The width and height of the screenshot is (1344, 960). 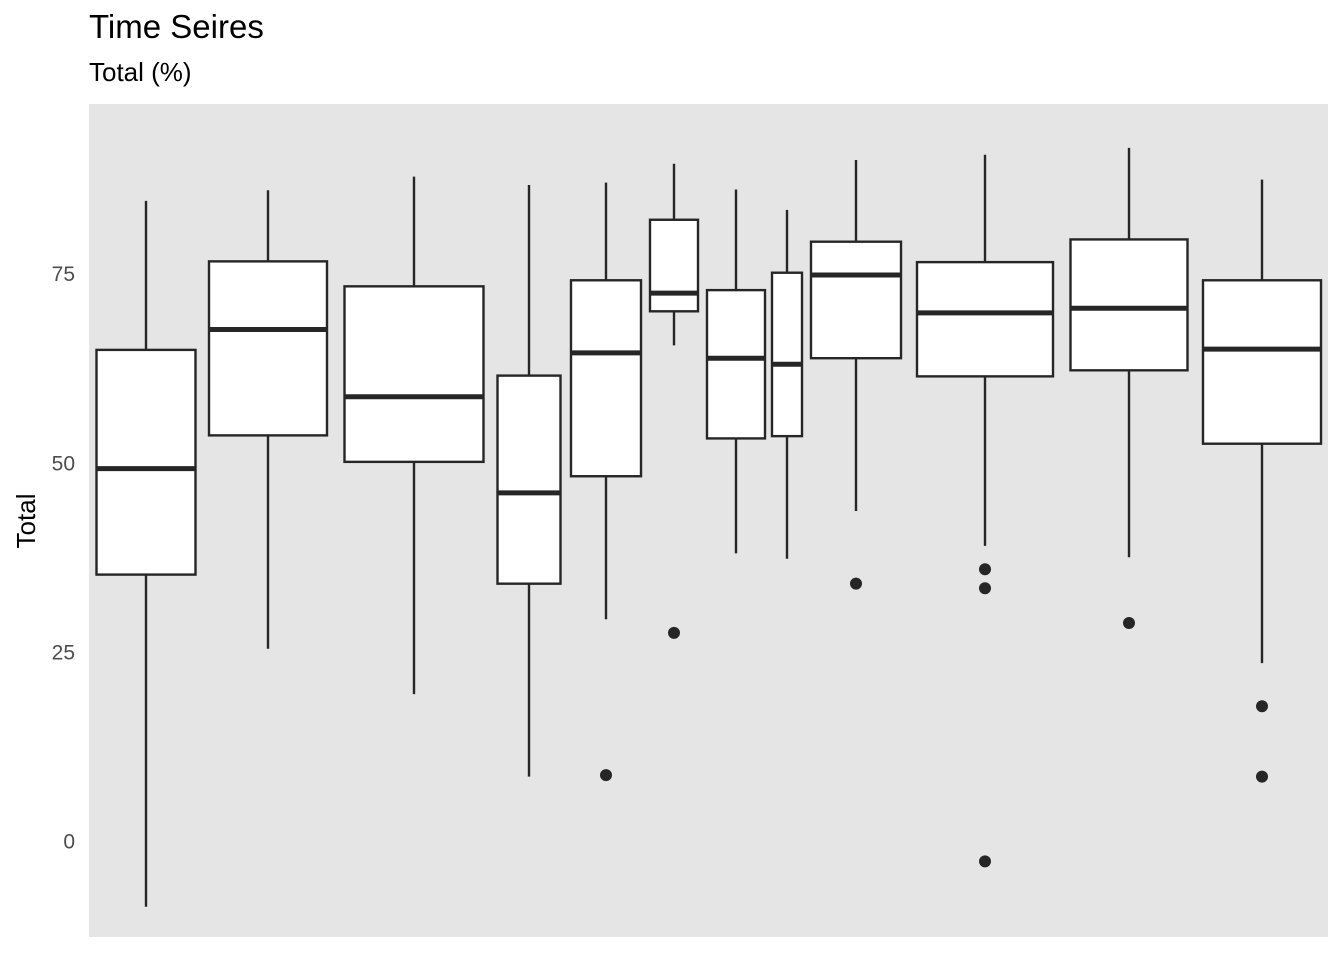 I want to click on y-tick-label: 0, so click(x=69, y=842).